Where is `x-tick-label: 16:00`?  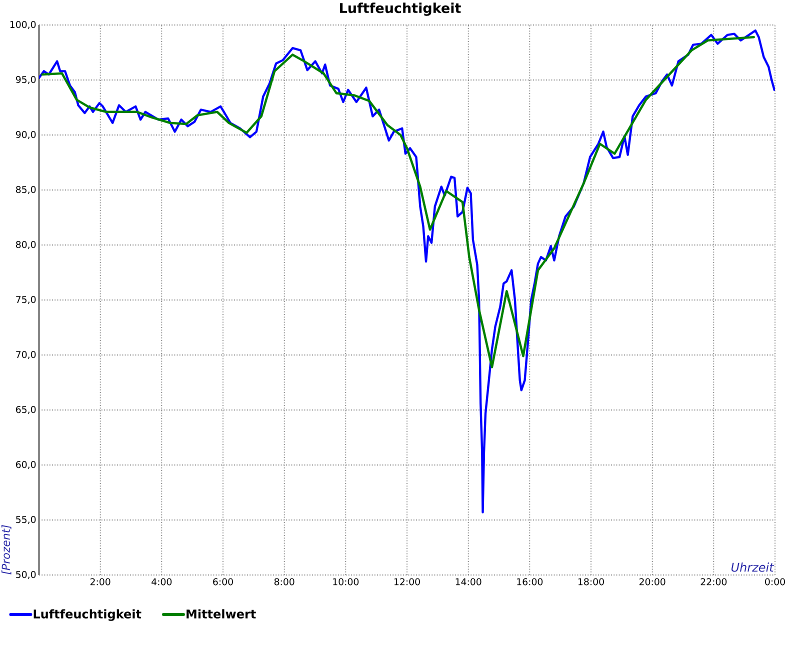 x-tick-label: 16:00 is located at coordinates (530, 582).